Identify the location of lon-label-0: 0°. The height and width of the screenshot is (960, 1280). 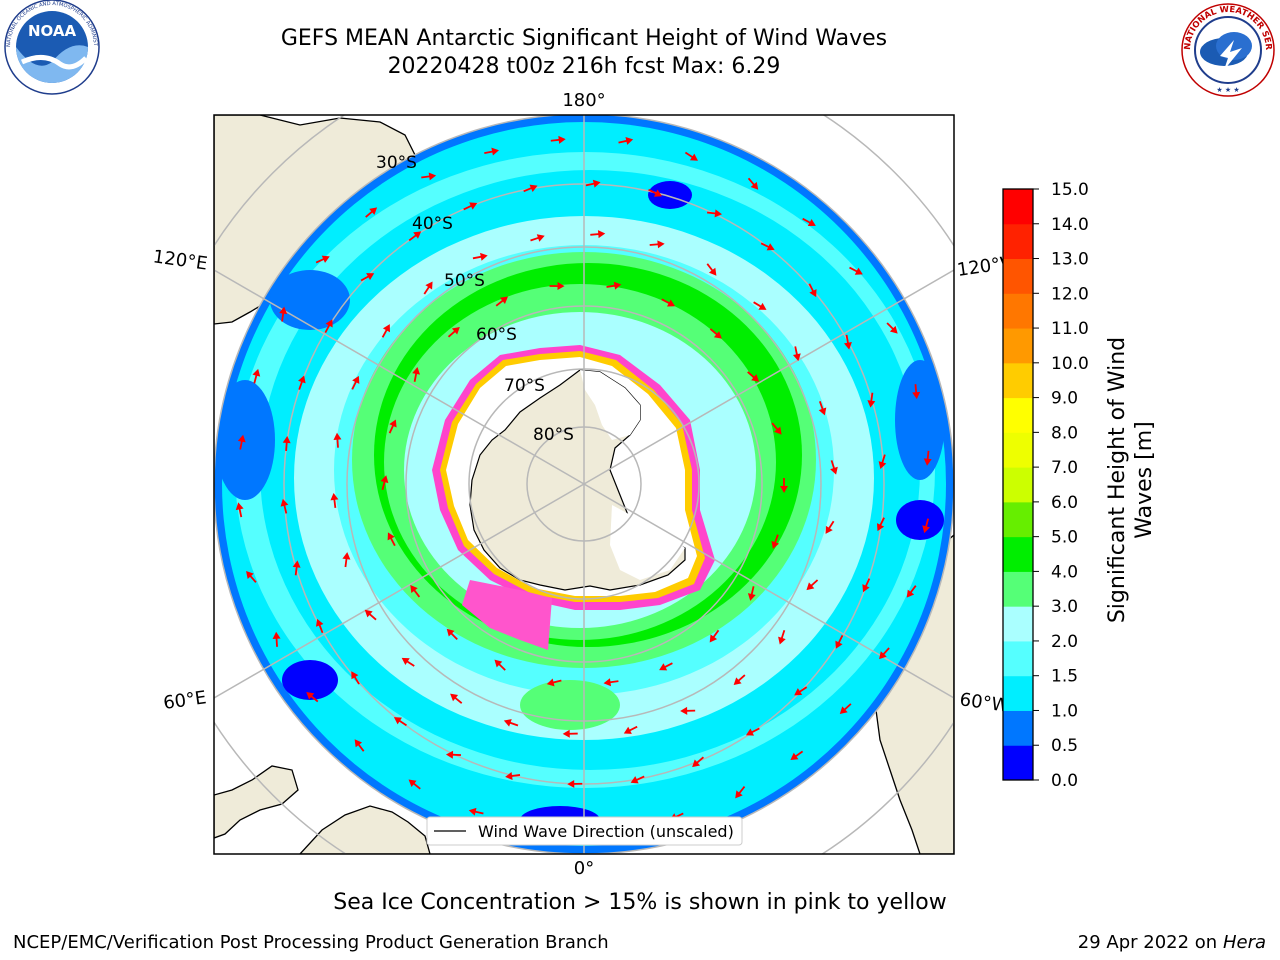
(584, 868).